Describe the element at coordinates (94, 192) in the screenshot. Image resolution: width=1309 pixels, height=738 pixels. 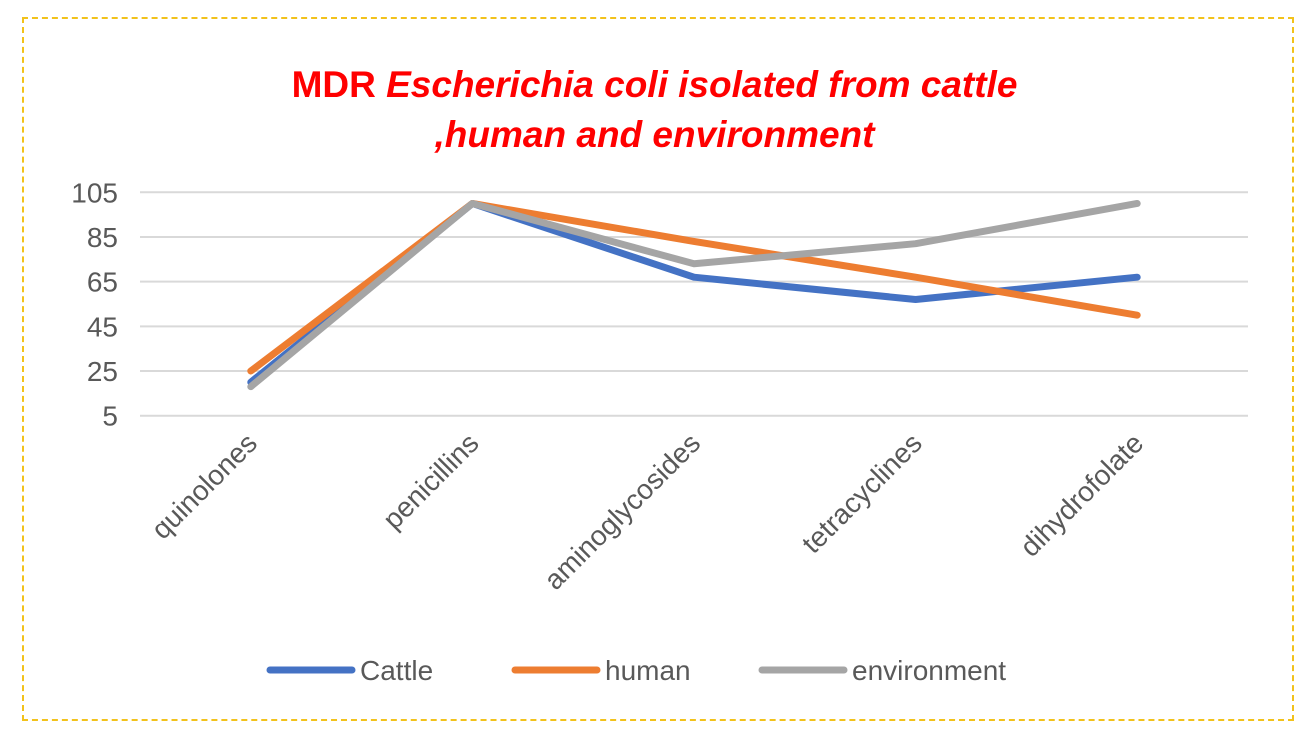
I see `y-tick-label: 105` at that location.